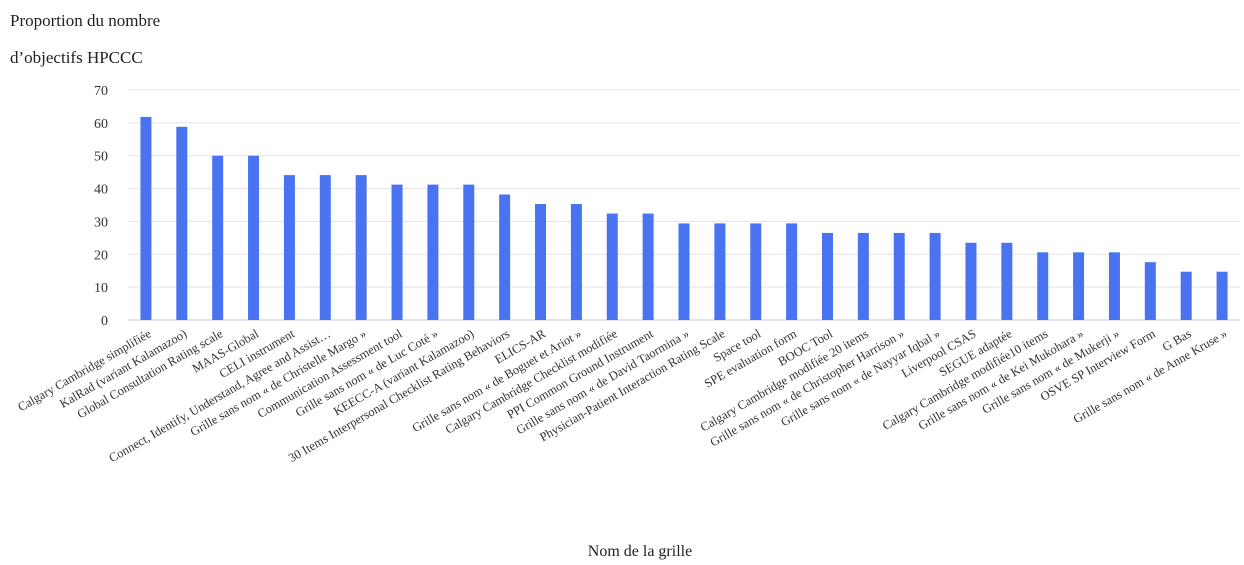  Describe the element at coordinates (101, 206) in the screenshot. I see `y-axis-ticks: 0 10 20 30 40 50 60 70` at that location.